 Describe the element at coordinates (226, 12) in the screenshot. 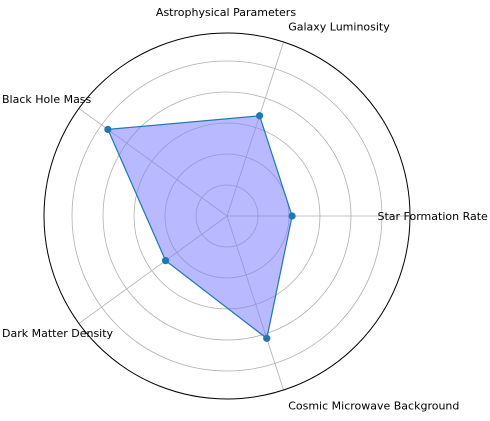

I see `chart-title: Astrophysical Parameters` at that location.